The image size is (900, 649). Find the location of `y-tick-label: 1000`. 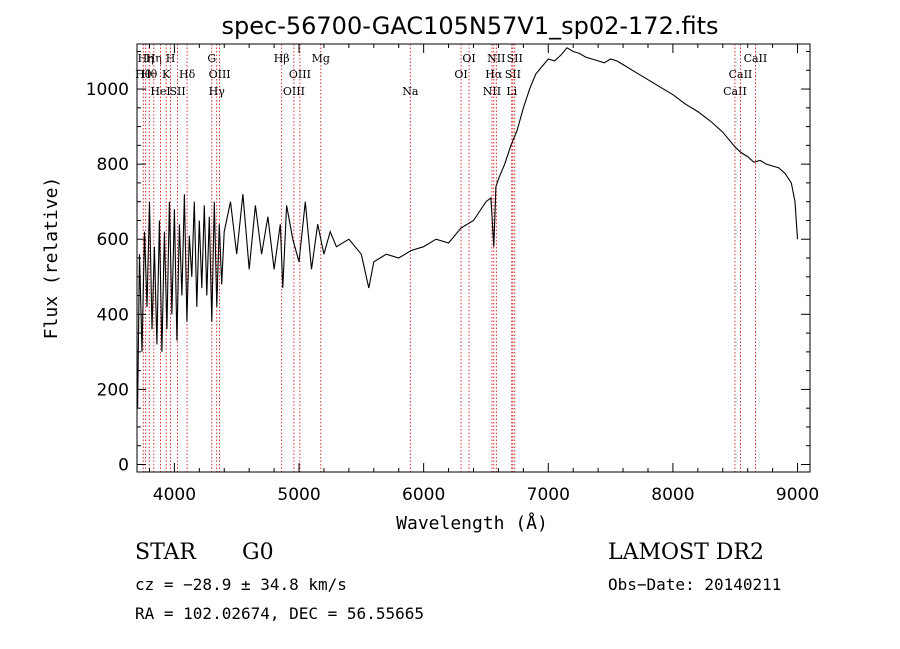

y-tick-label: 1000 is located at coordinates (107, 90).